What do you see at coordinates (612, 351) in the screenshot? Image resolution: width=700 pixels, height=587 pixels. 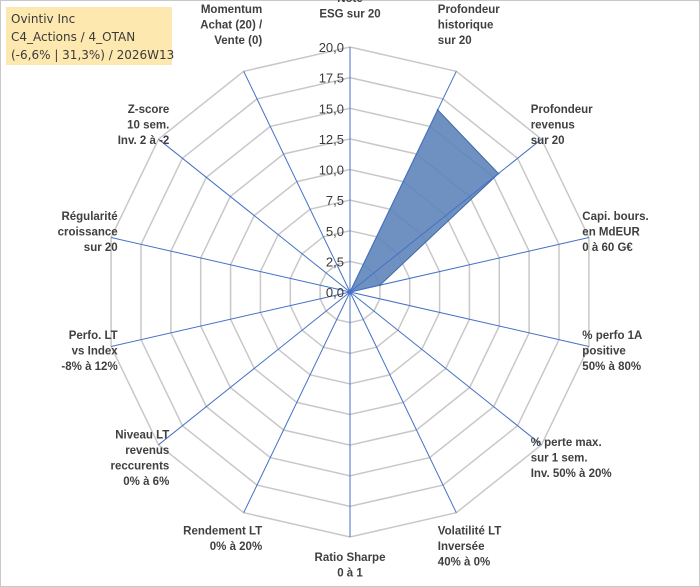 I see `axis-label: % perfo 1A positive 50% à 80%` at bounding box center [612, 351].